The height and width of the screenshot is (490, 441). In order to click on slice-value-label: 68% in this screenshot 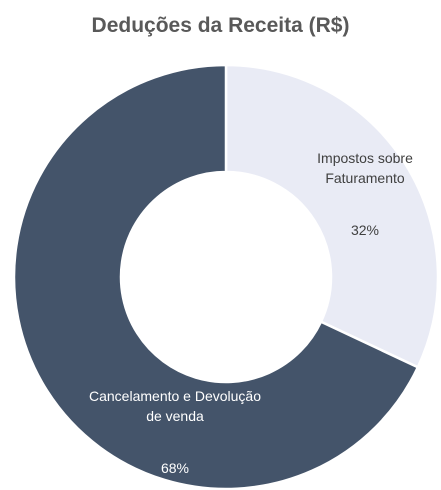, I will do `click(175, 468)`.